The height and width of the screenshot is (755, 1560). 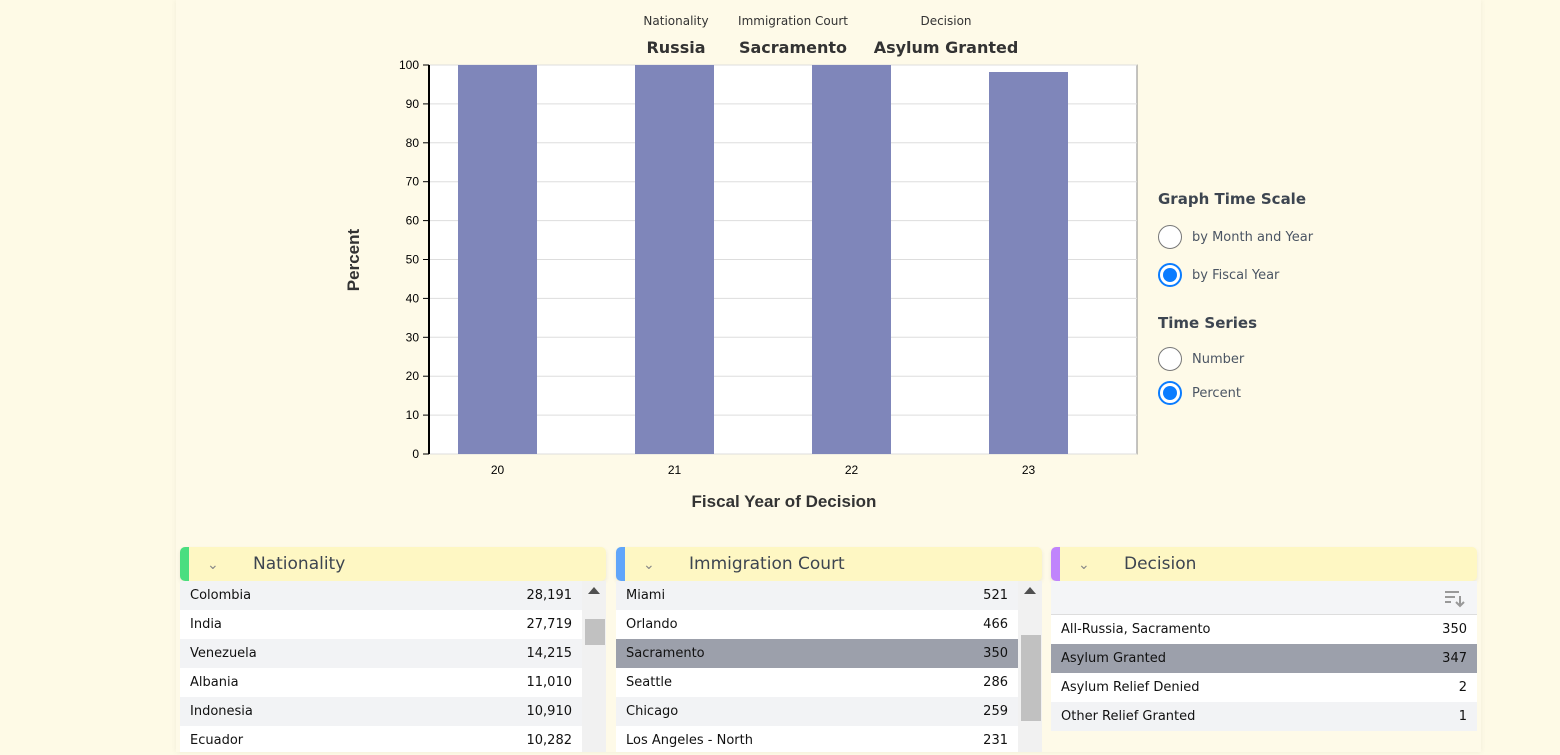 I want to click on list-item: Los Angeles - North 231, so click(x=817, y=740).